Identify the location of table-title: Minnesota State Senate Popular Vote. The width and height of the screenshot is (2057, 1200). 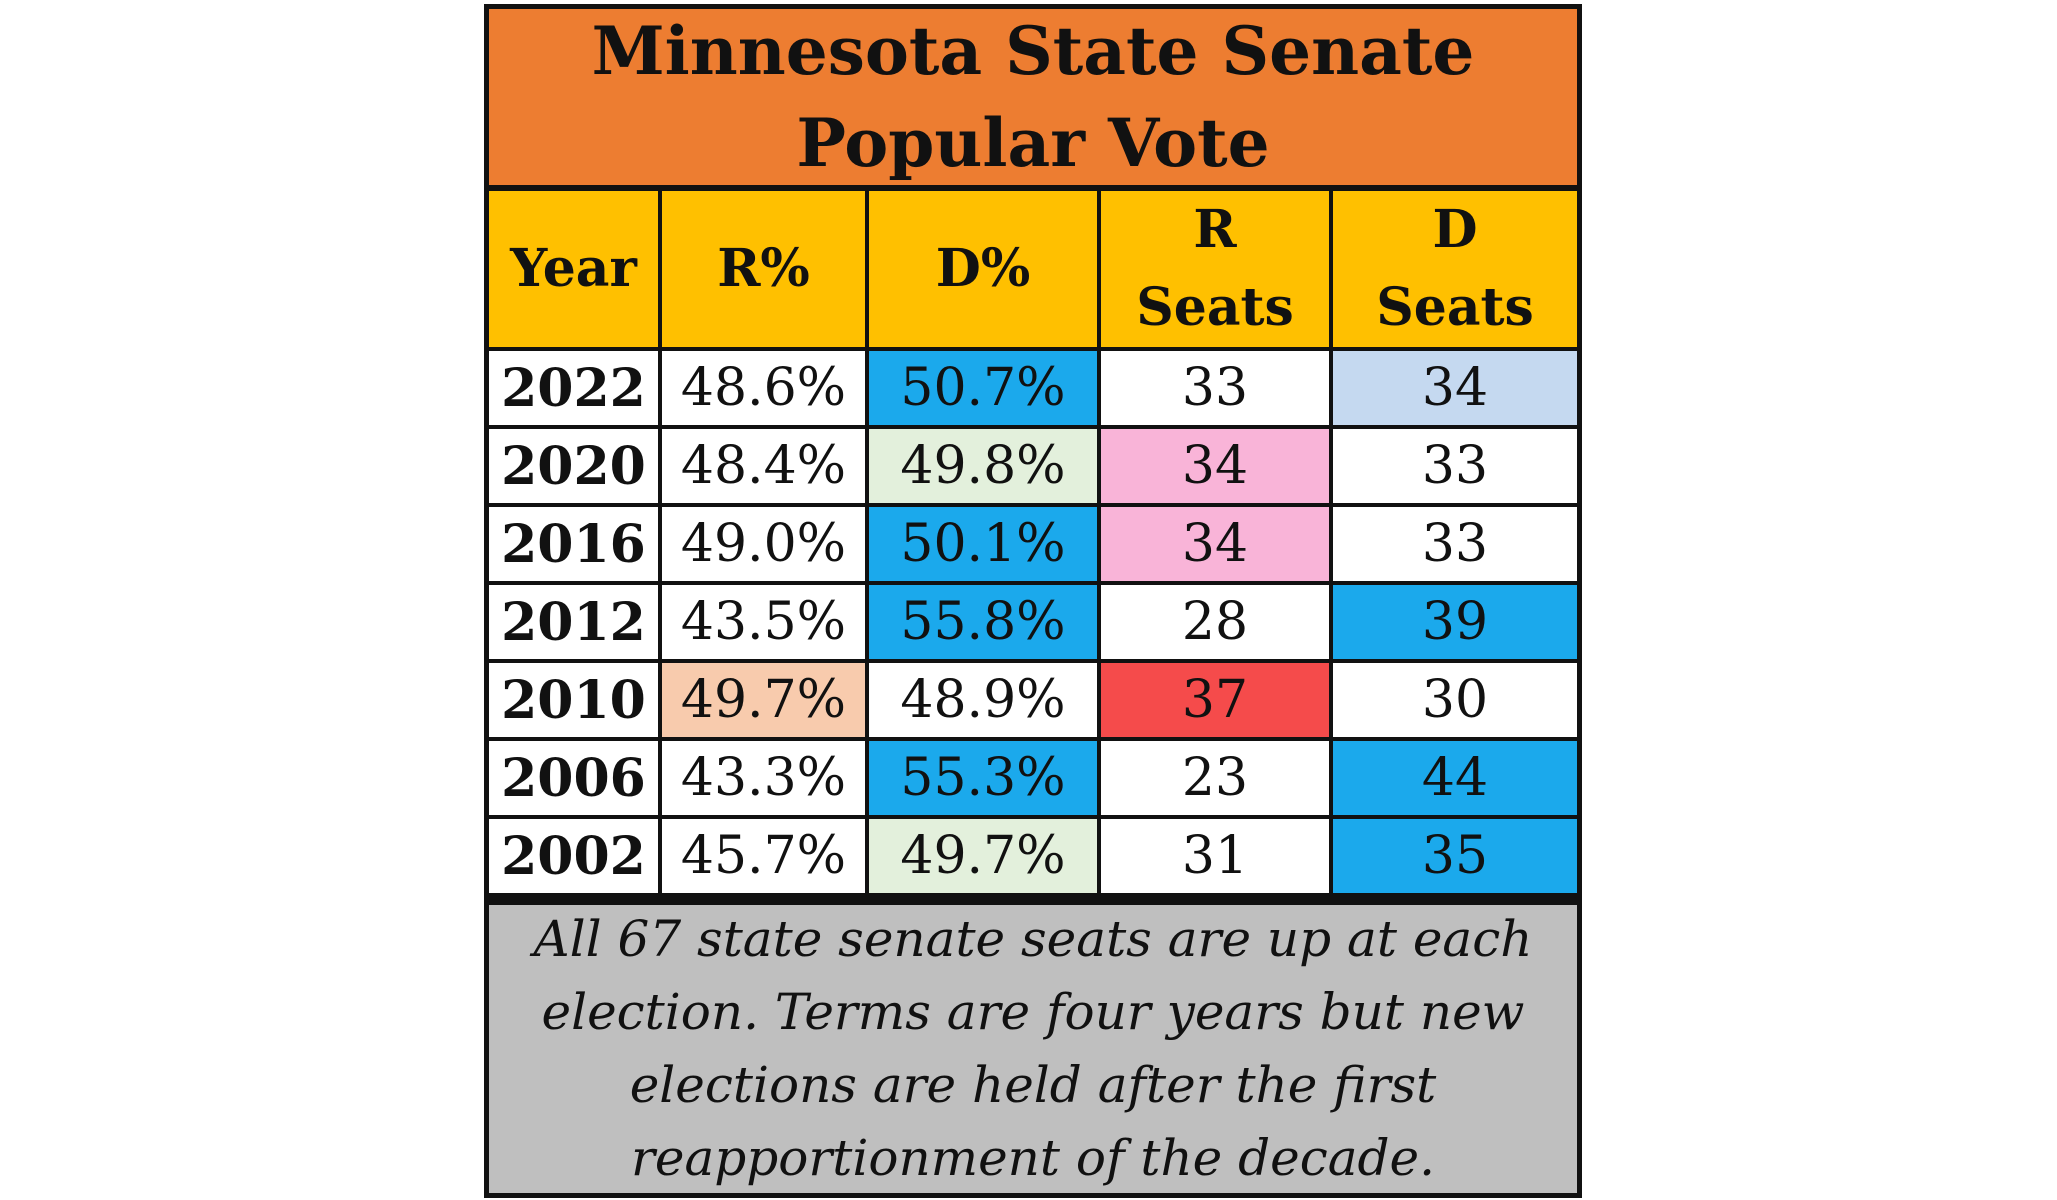
(1033, 97).